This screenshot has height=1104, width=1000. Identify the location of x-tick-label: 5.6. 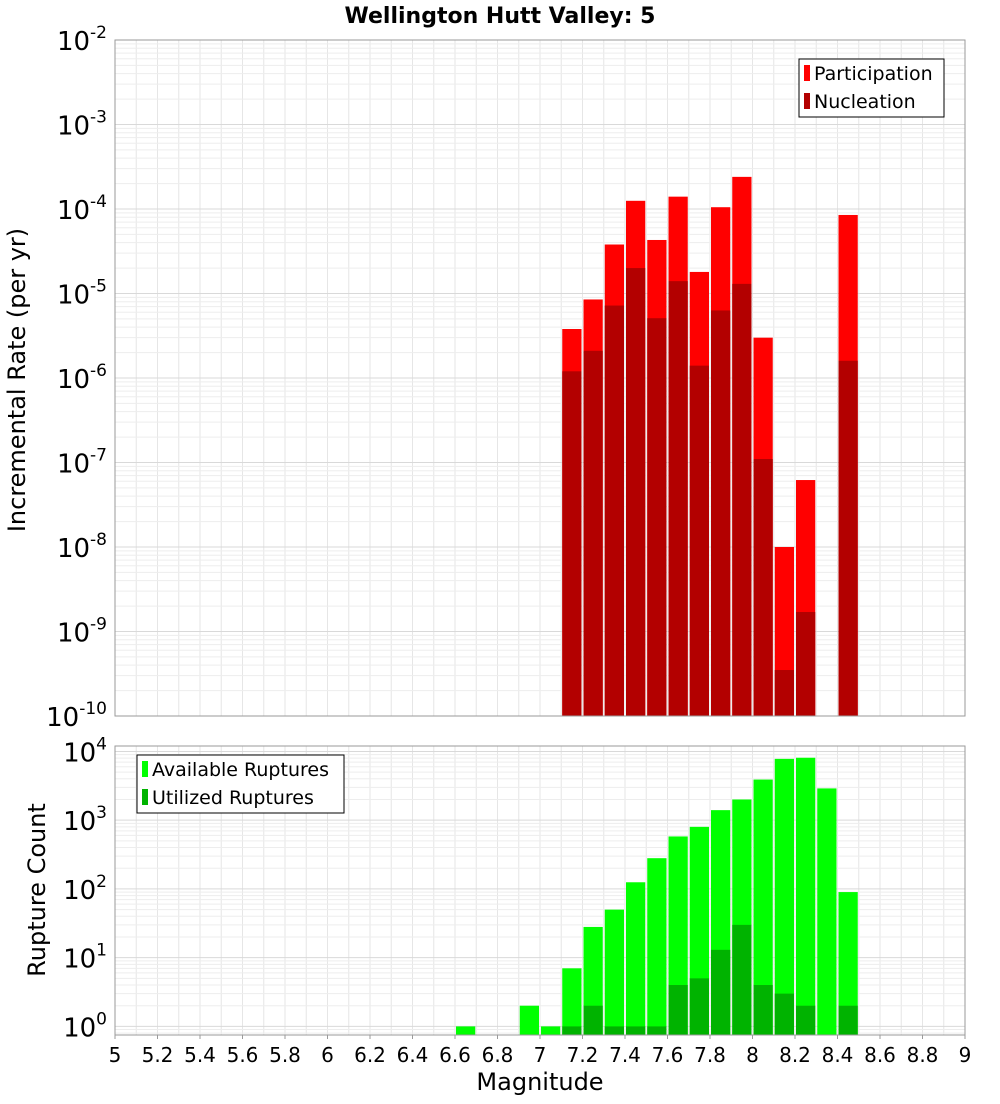
(243, 1055).